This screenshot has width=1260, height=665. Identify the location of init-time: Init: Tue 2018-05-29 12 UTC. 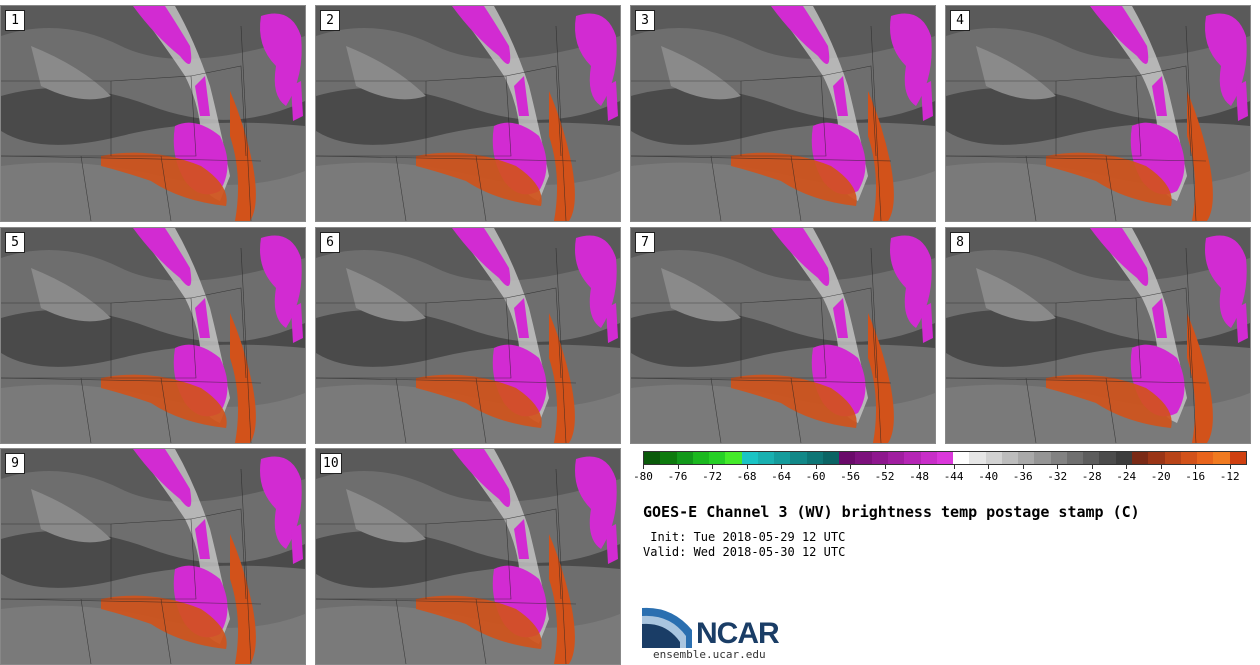
(744, 537).